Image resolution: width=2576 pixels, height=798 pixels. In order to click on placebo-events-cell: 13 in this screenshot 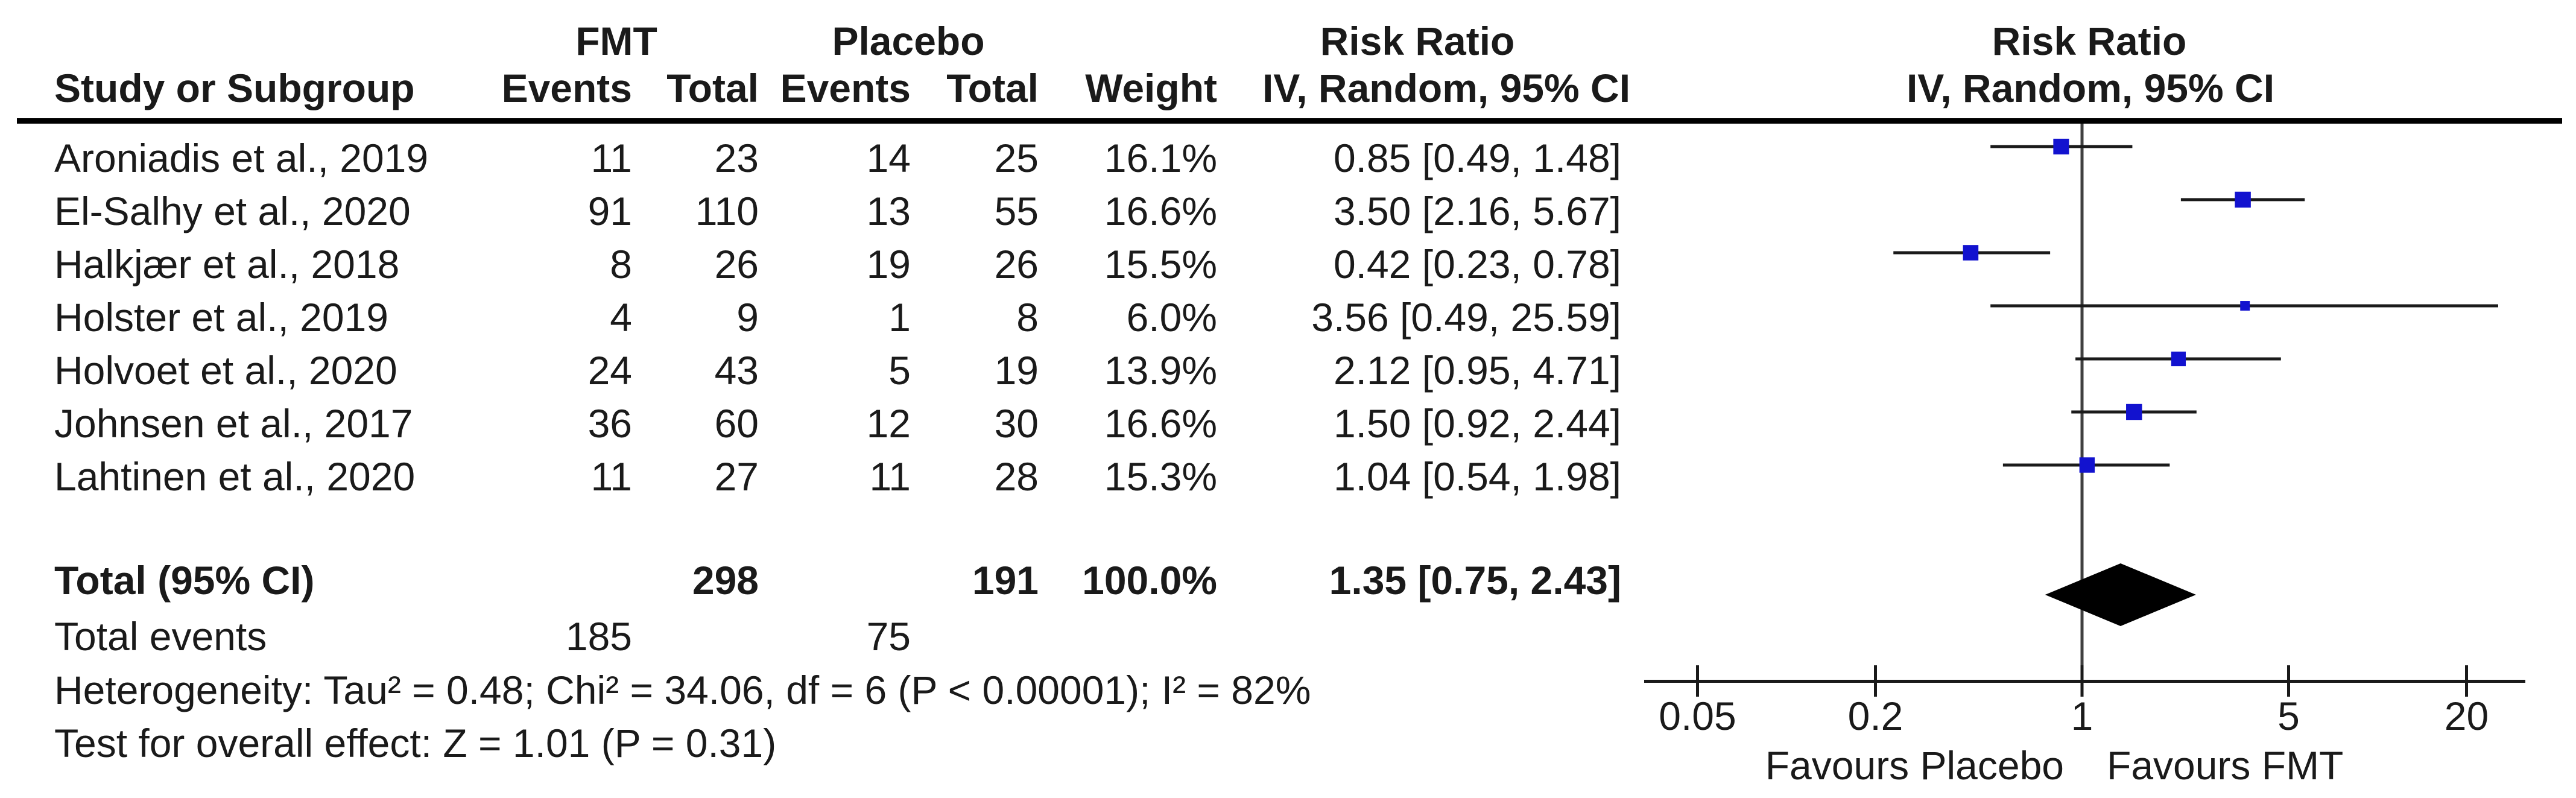, I will do `click(888, 211)`.